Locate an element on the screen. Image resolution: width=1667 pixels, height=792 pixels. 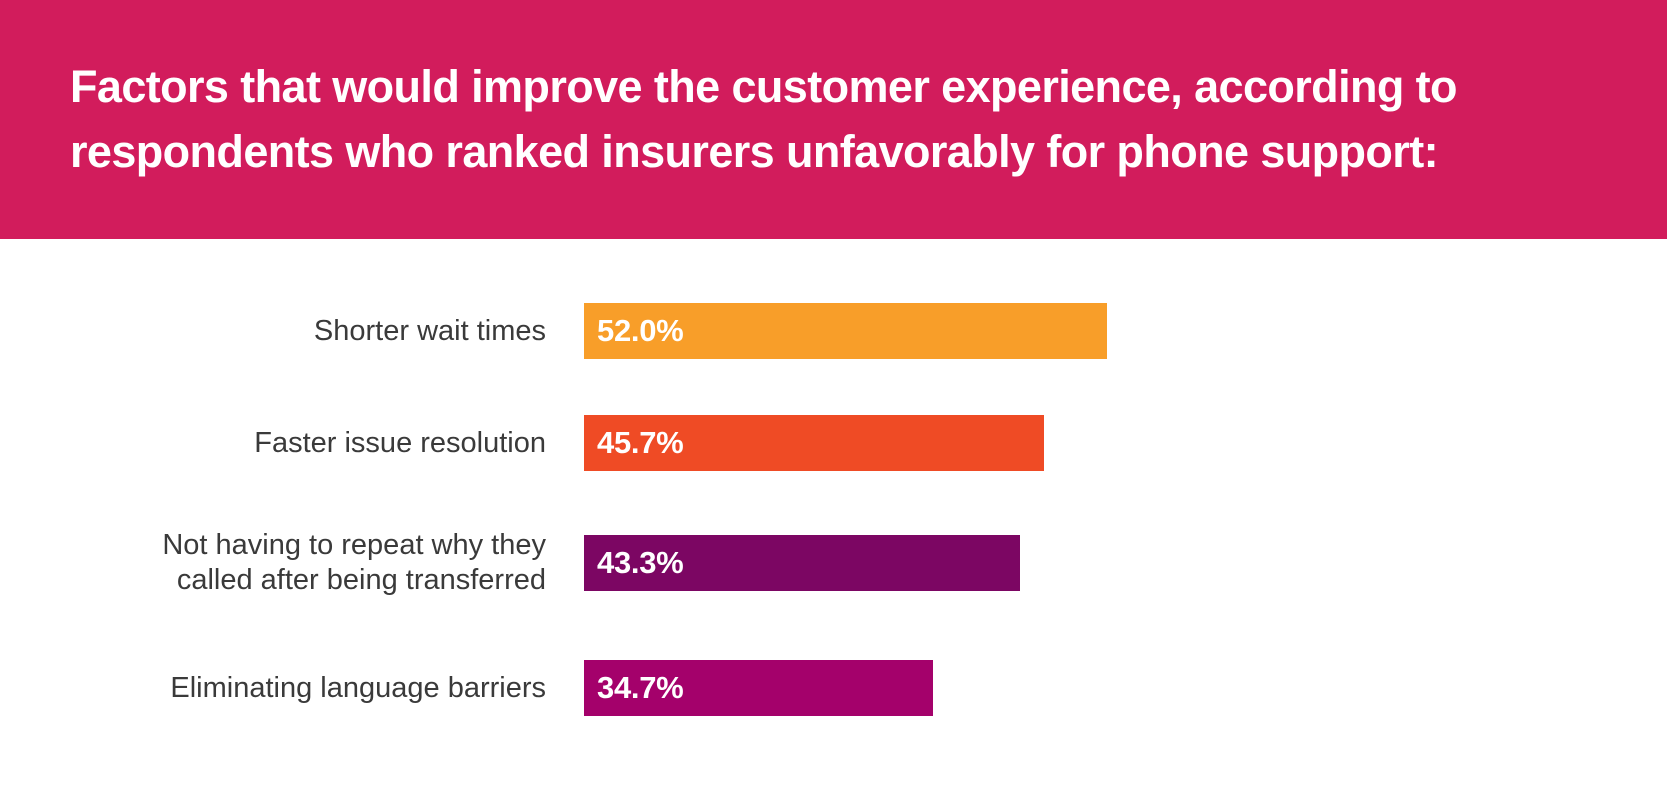
category-label: Eliminating language barriers is located at coordinates (358, 687).